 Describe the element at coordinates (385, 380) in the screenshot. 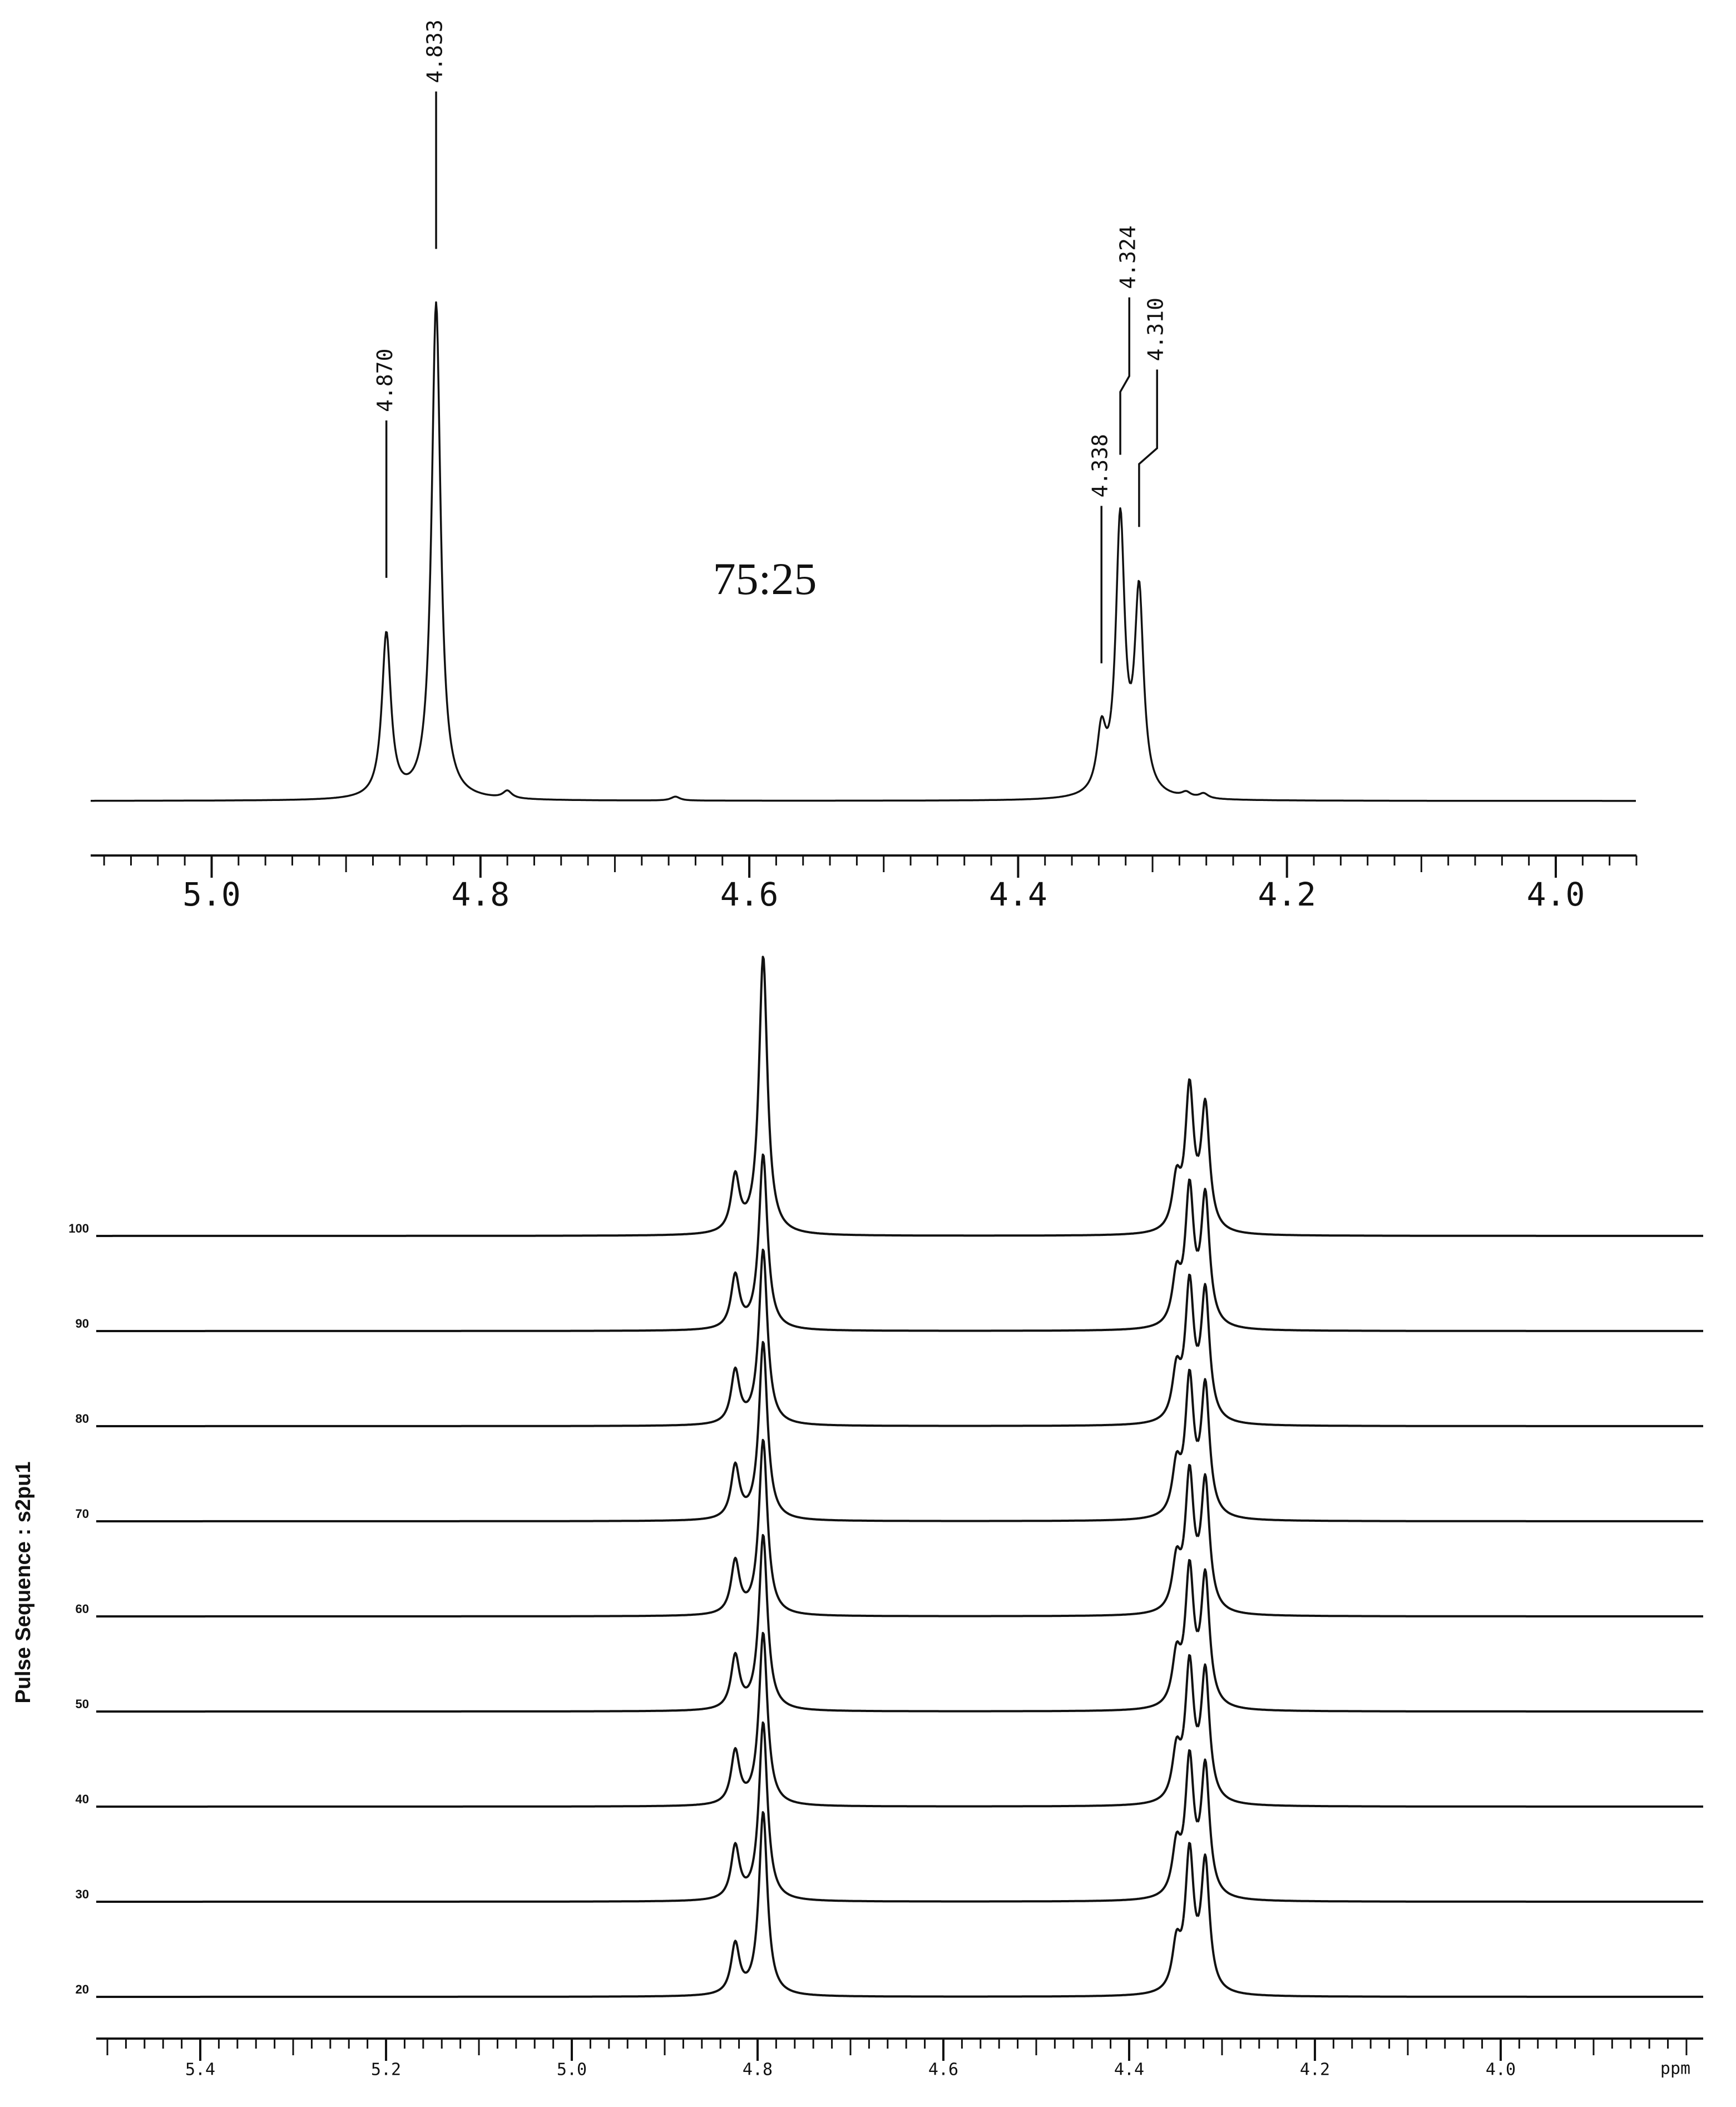

I see `peak-label: 4.870` at that location.